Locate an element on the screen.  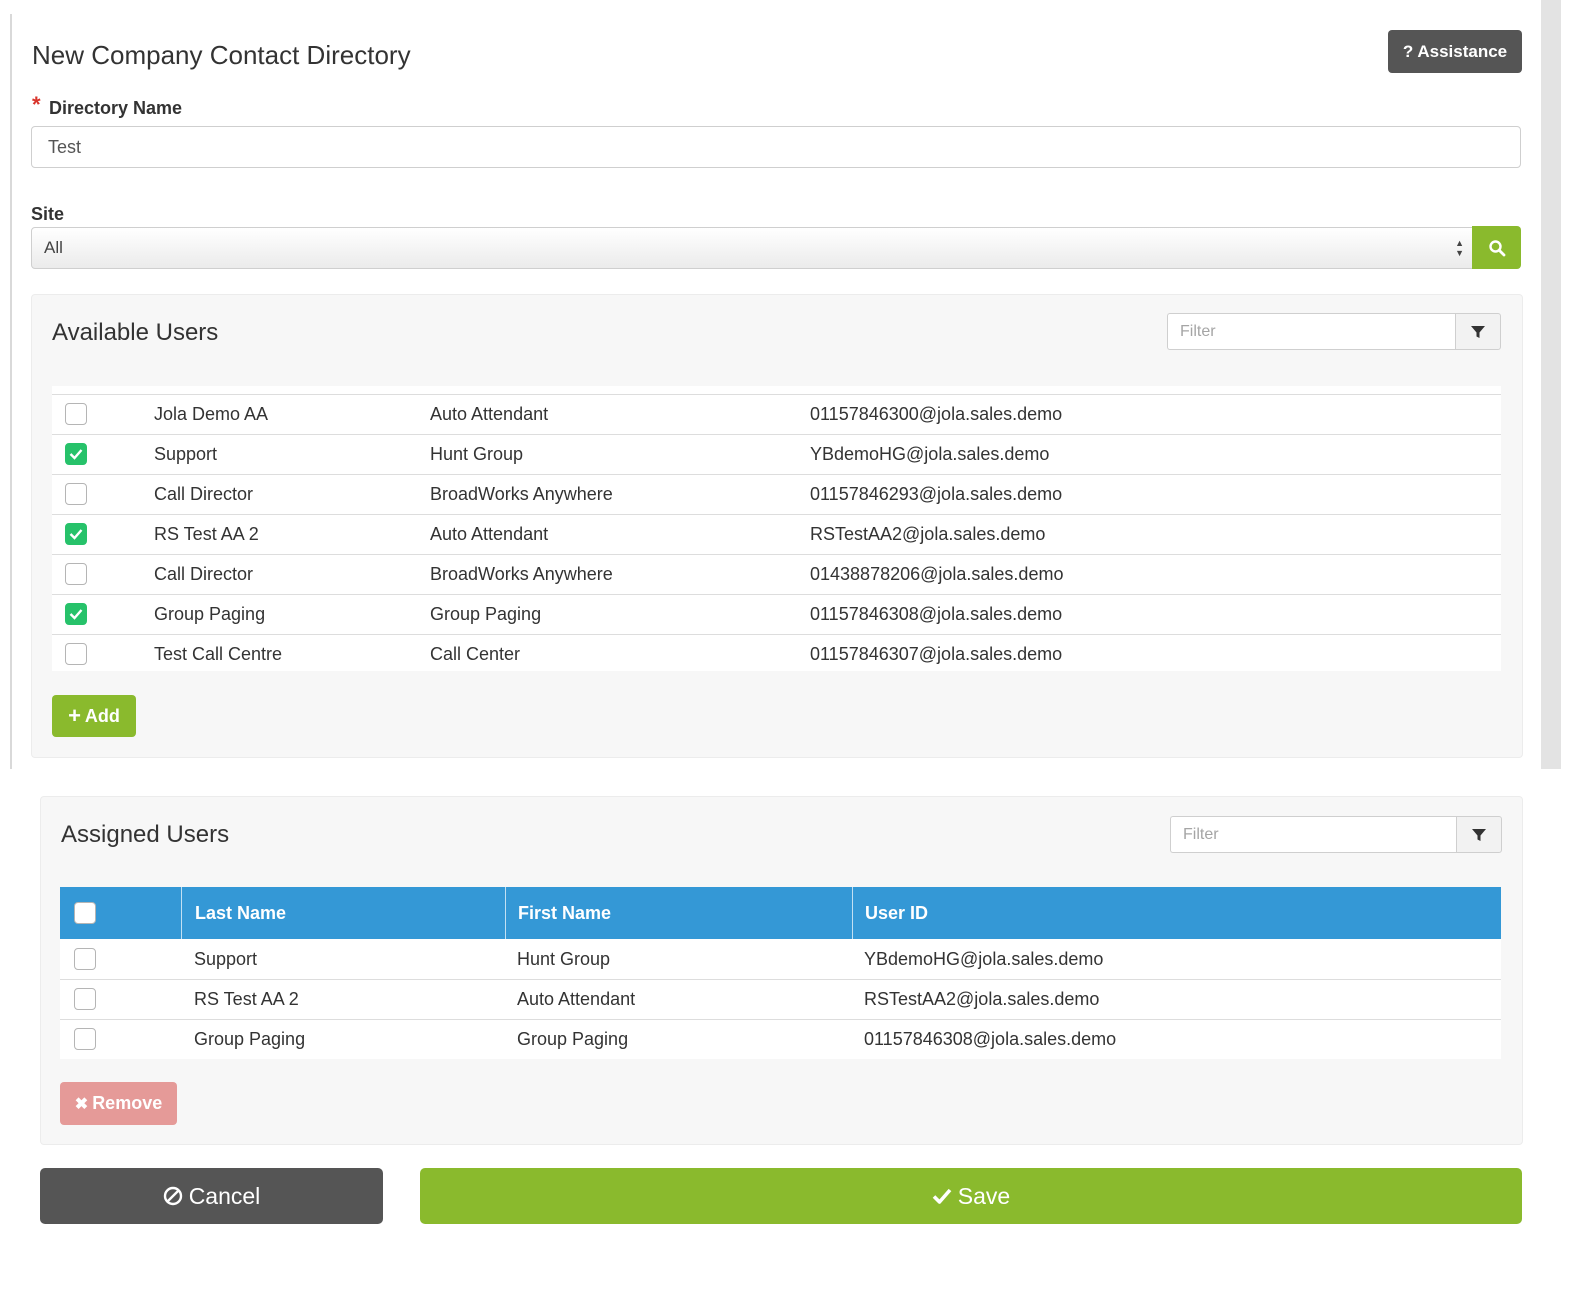
last-name-cell: Jola Demo AA is located at coordinates (211, 414).